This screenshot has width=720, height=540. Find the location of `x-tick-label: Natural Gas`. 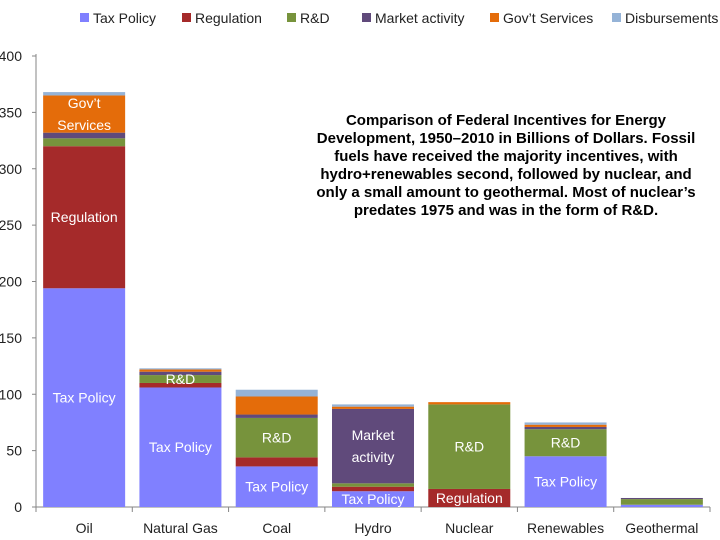

x-tick-label: Natural Gas is located at coordinates (180, 528).